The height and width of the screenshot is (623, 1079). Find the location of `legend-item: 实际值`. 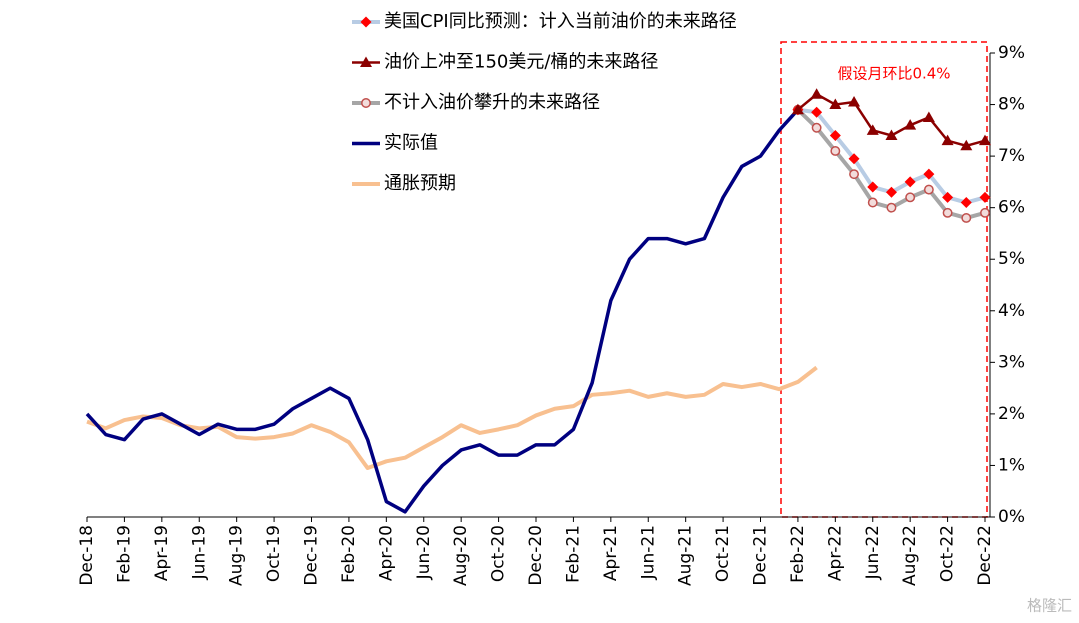

legend-item: 实际值 is located at coordinates (395, 143).